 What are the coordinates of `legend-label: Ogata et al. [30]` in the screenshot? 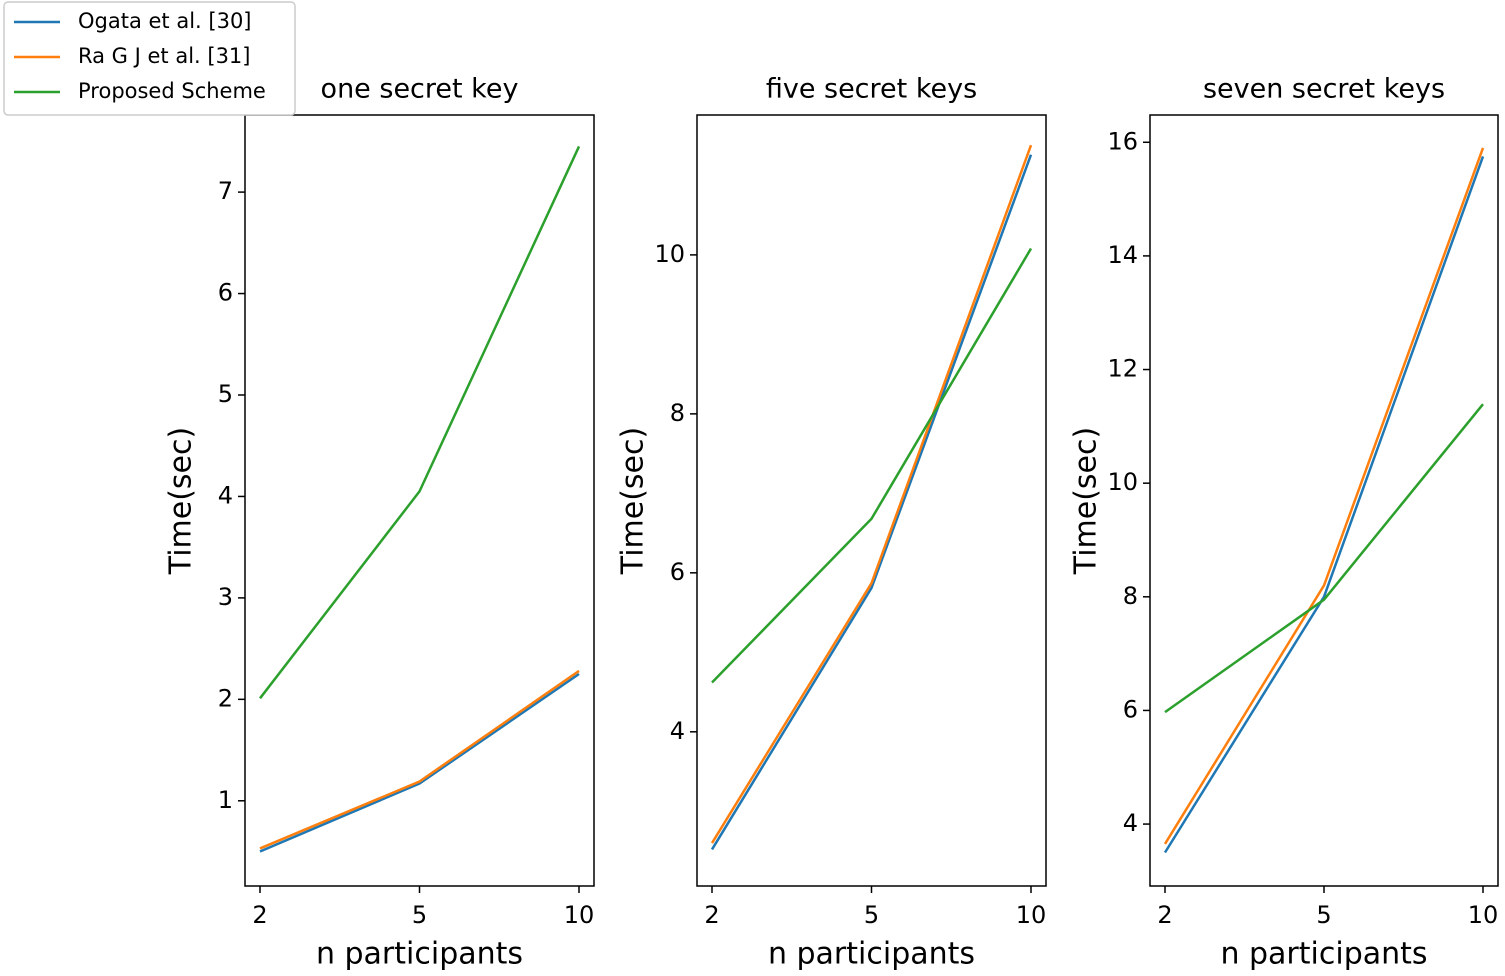 It's located at (165, 21).